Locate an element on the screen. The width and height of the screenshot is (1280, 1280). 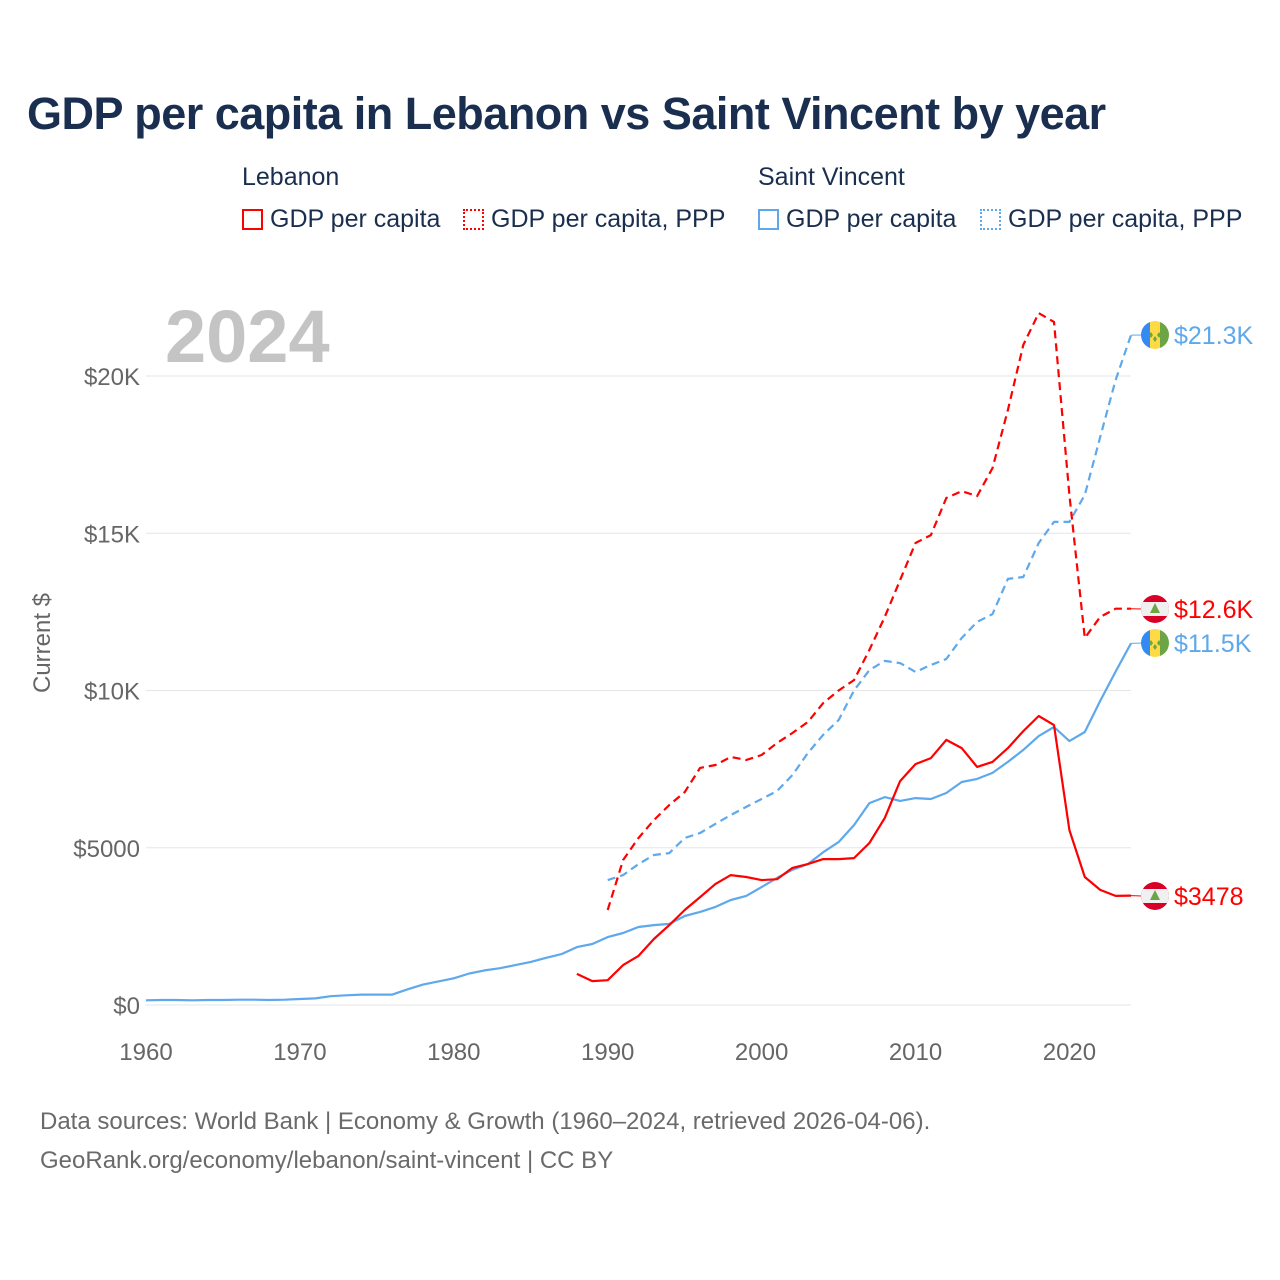
y-axis-label: Current $ is located at coordinates (42, 643).